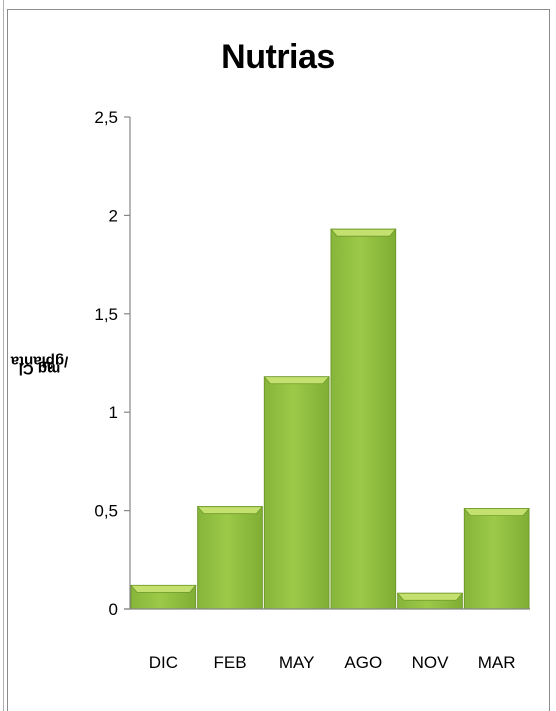 This screenshot has height=711, width=556. I want to click on x-tick-label-may: MAY, so click(297, 662).